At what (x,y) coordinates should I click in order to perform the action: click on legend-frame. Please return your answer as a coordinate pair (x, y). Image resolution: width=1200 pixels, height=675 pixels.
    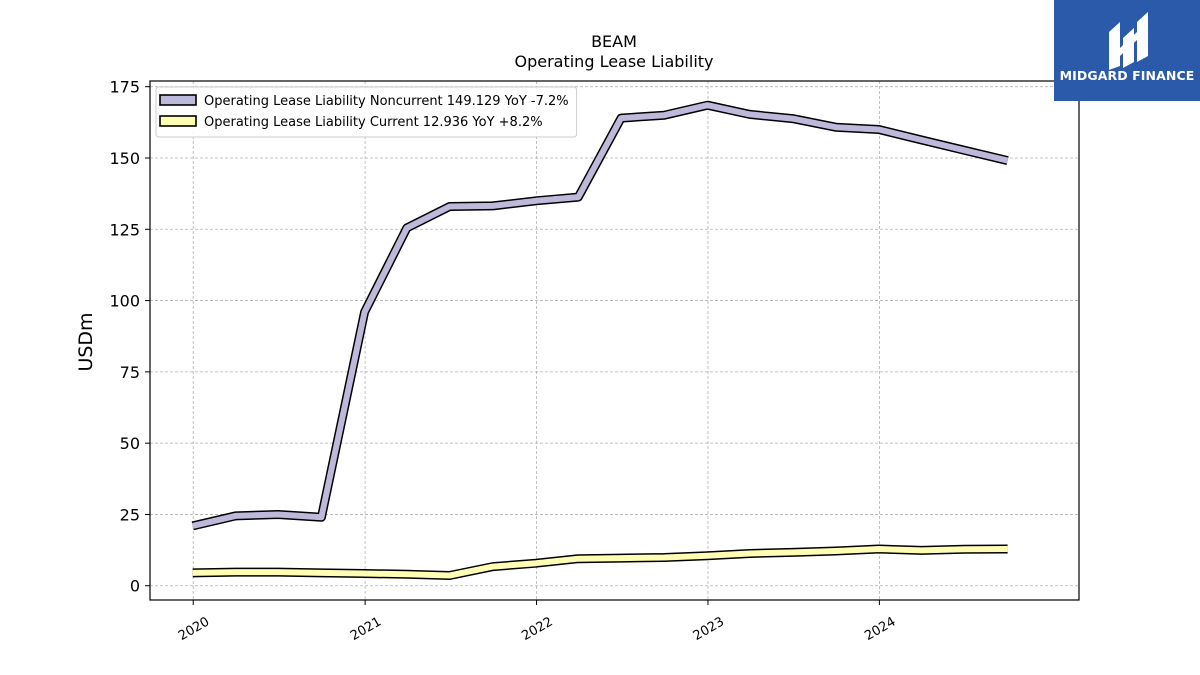
    Looking at the image, I should click on (366, 112).